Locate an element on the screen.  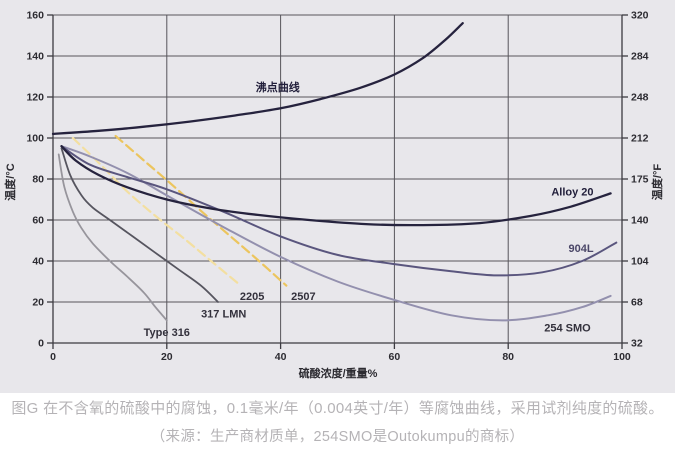
left-tick-label: 0 is located at coordinates (41, 344).